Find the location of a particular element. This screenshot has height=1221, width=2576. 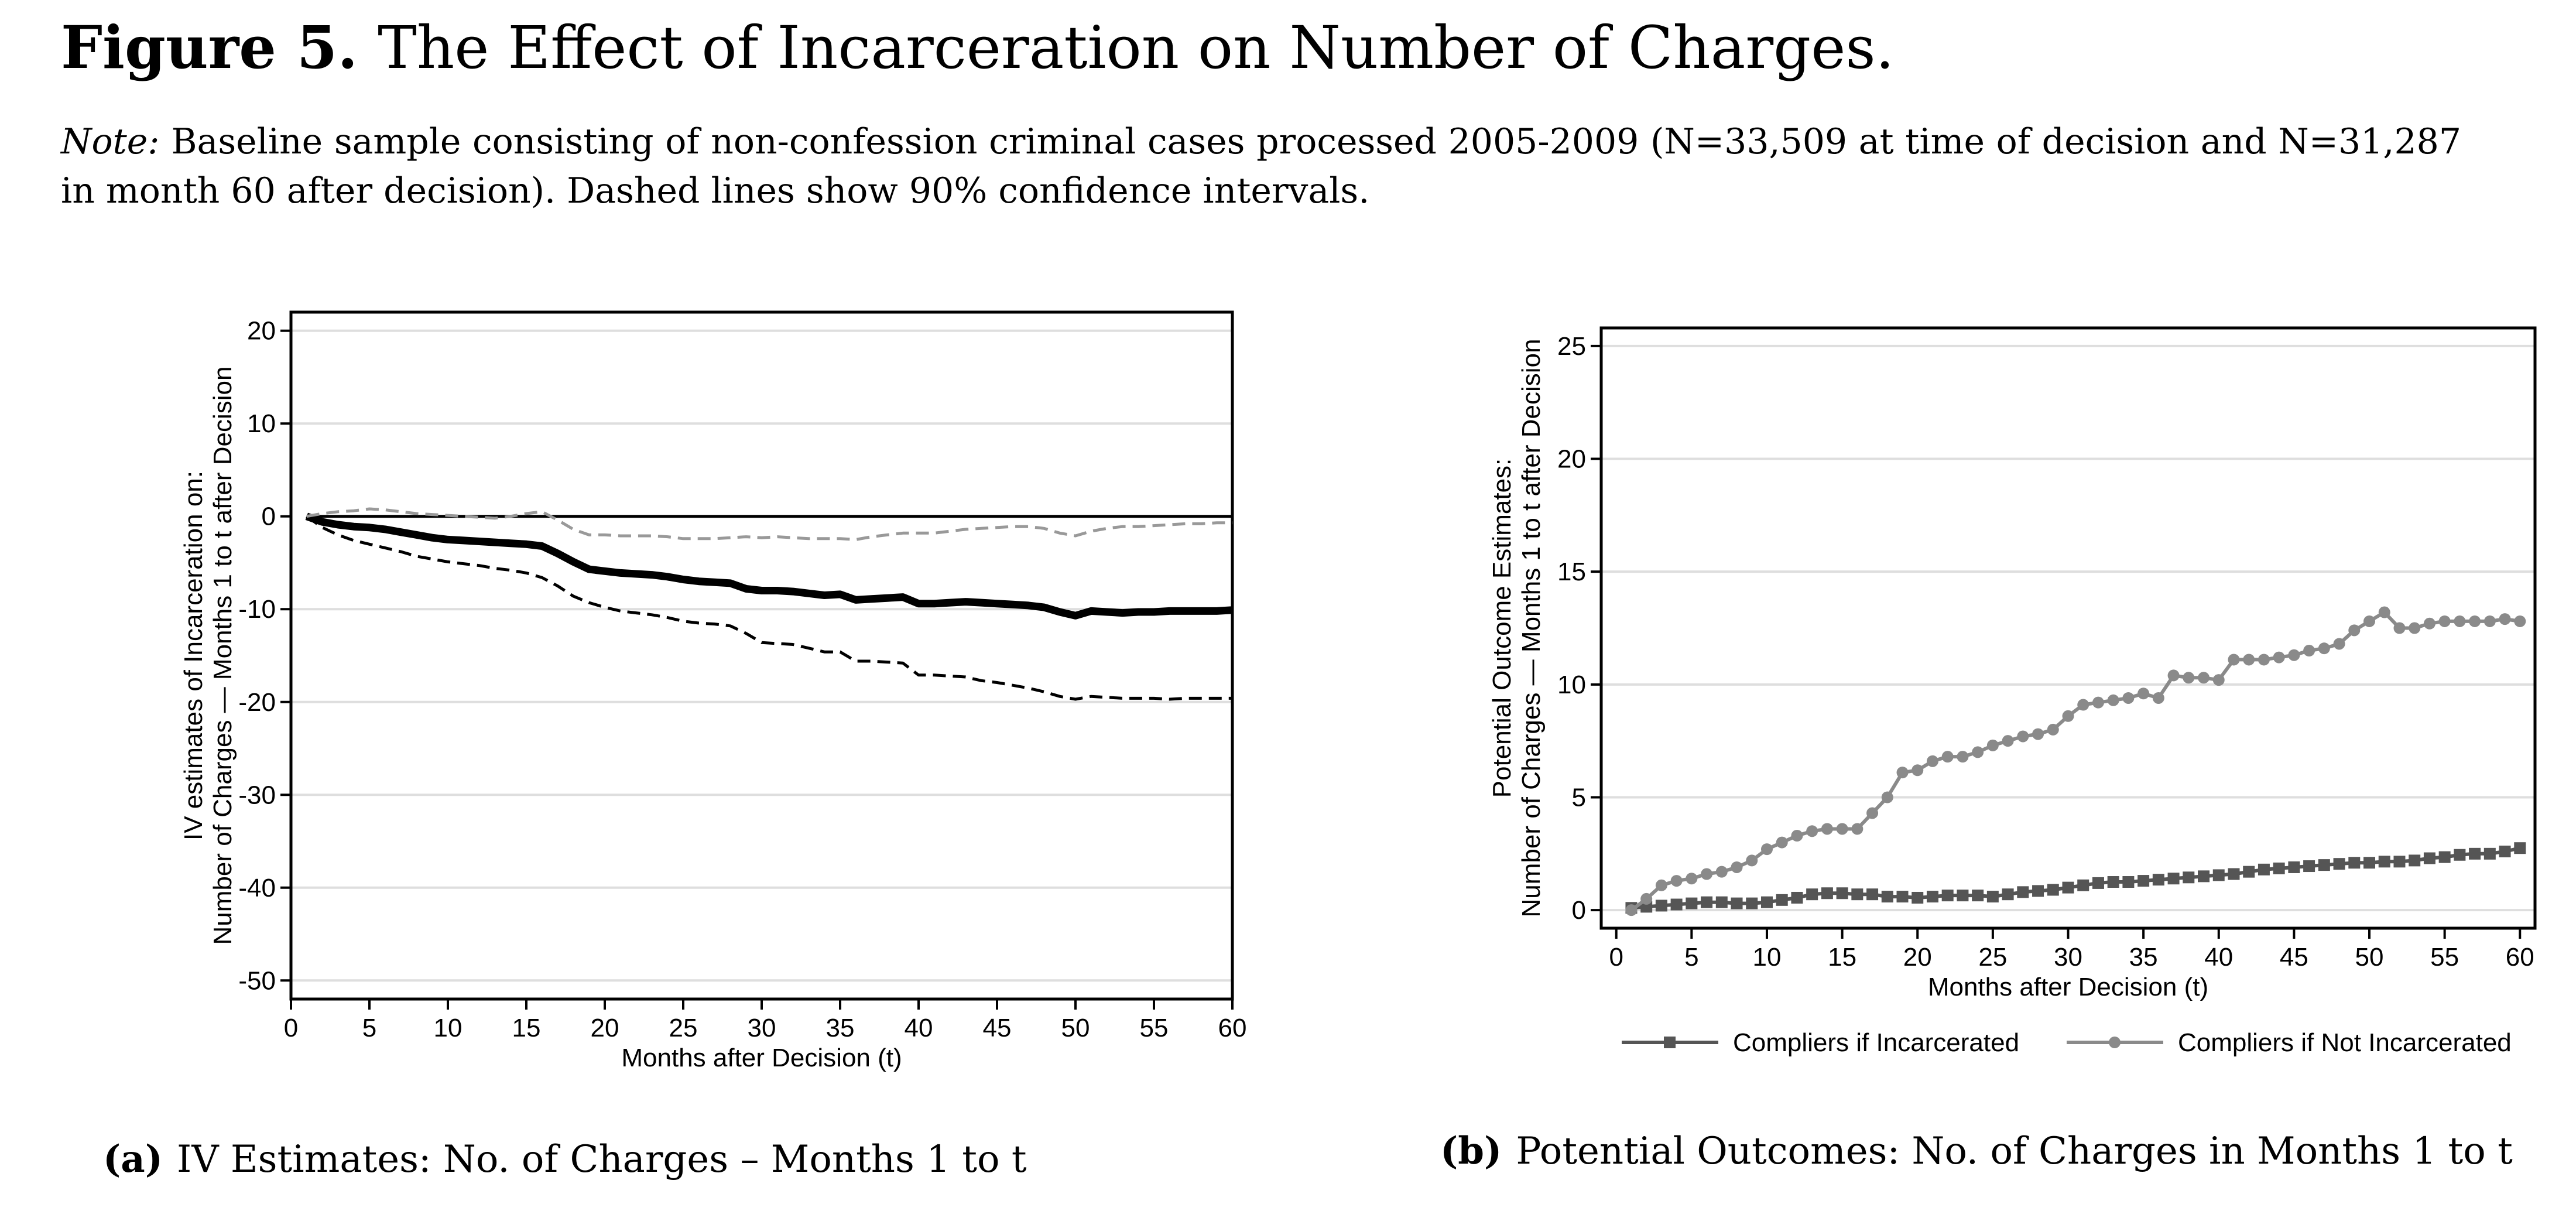

x-tick-label: 55 is located at coordinates (1154, 1028).